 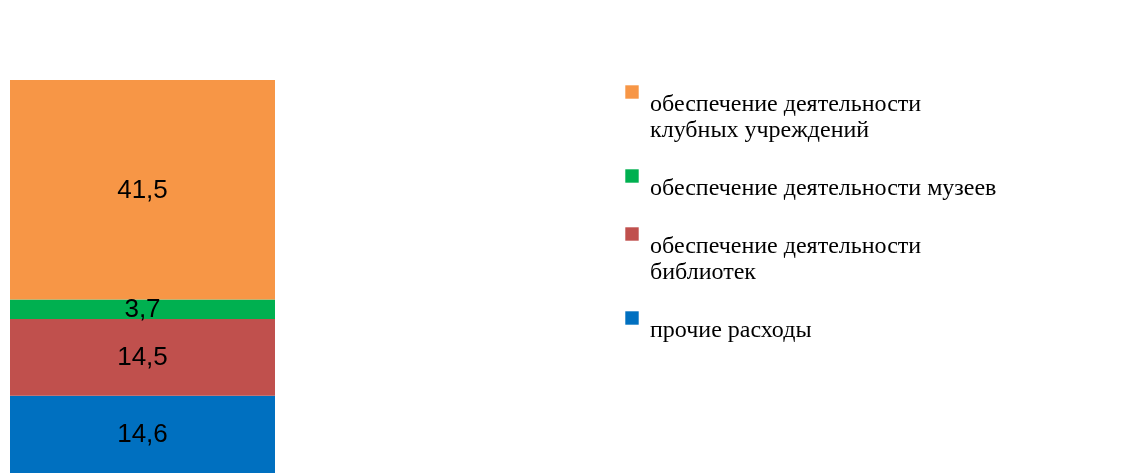 I want to click on data-label: 14,6, so click(x=142, y=433).